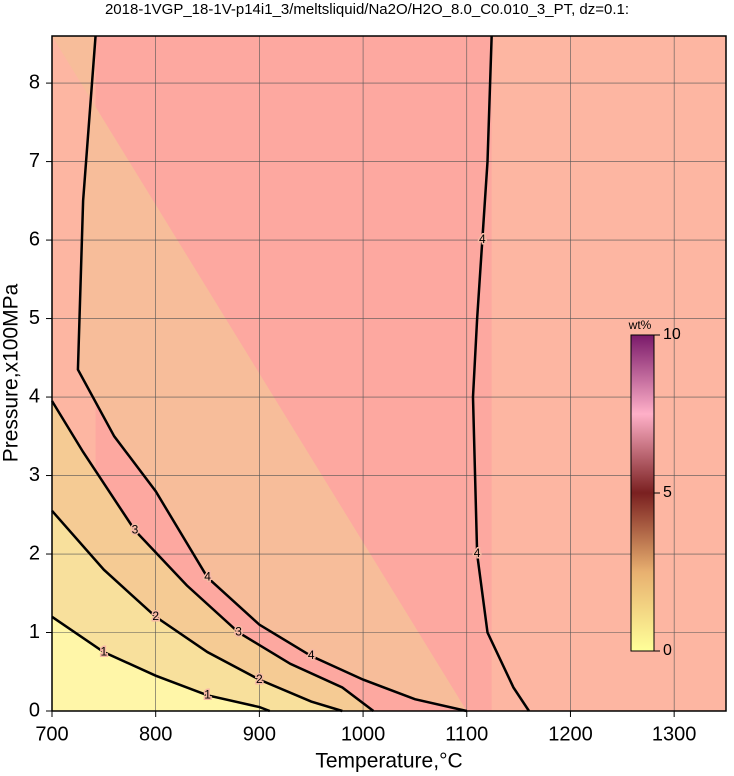  I want to click on x-tick-label: 1200, so click(570, 734).